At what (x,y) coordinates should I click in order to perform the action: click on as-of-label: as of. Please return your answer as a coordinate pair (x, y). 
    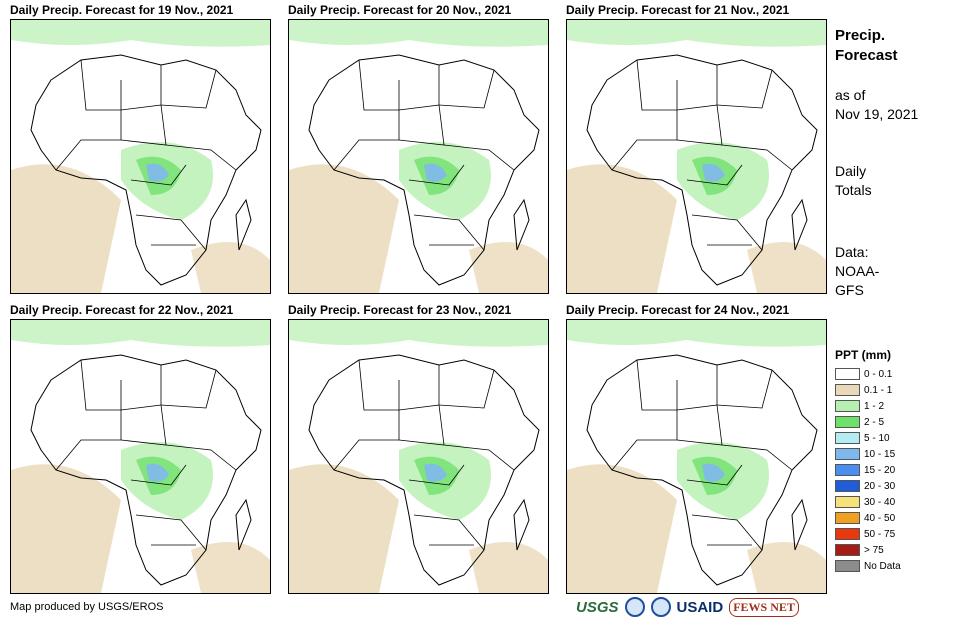
    Looking at the image, I should click on (850, 95).